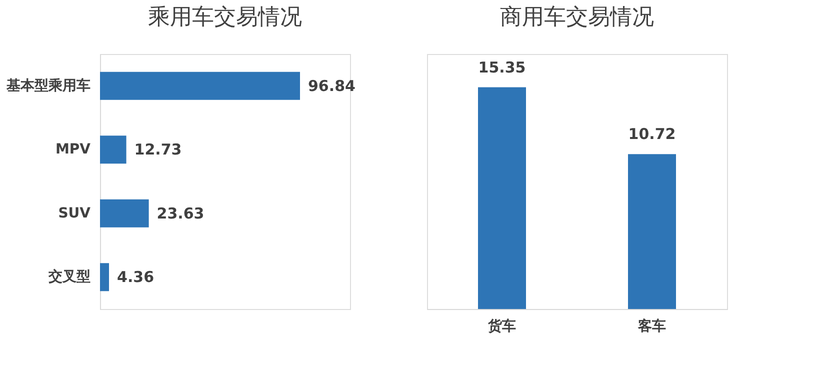 The image size is (820, 374). I want to click on y-tick-label: SUV, so click(74, 213).